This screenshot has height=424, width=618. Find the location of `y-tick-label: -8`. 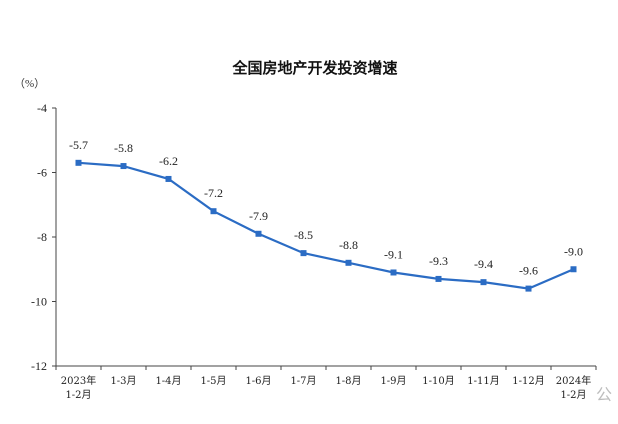

y-tick-label: -8 is located at coordinates (42, 237).